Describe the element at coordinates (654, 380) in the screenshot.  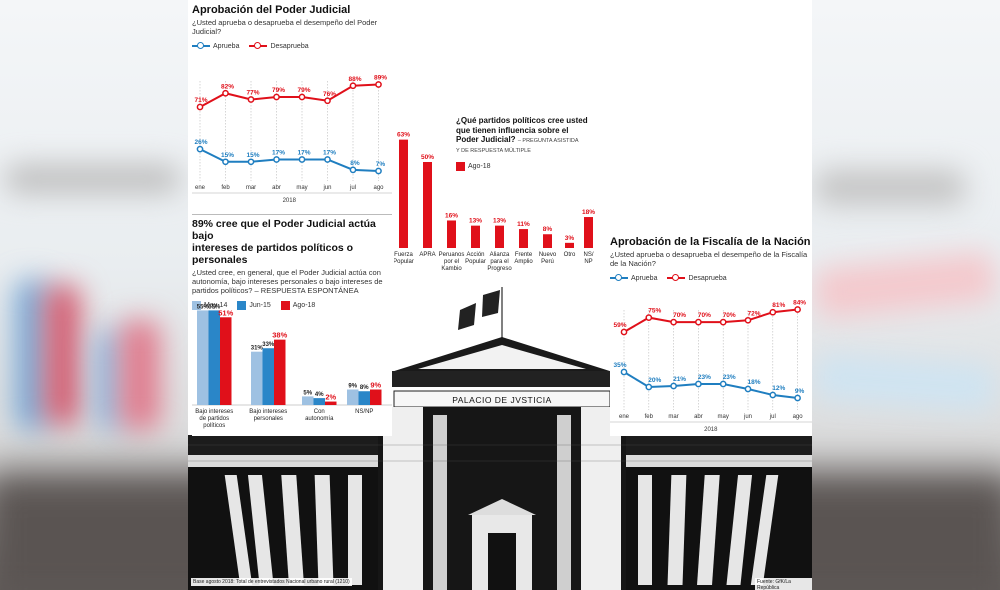
I see `data-label: 20%` at that location.